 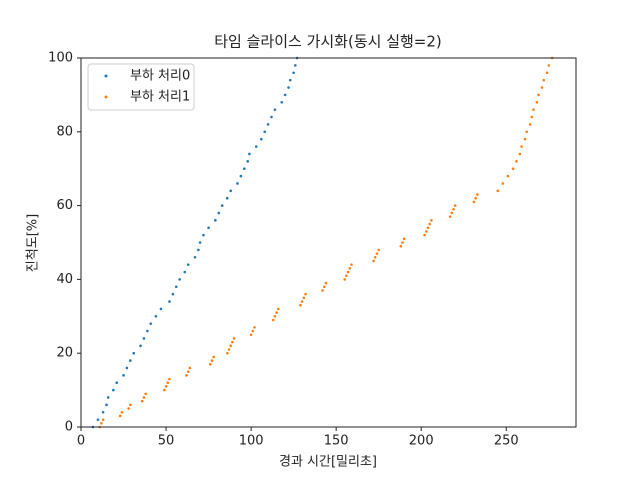 What do you see at coordinates (64, 205) in the screenshot?
I see `y-tick-label: 60` at bounding box center [64, 205].